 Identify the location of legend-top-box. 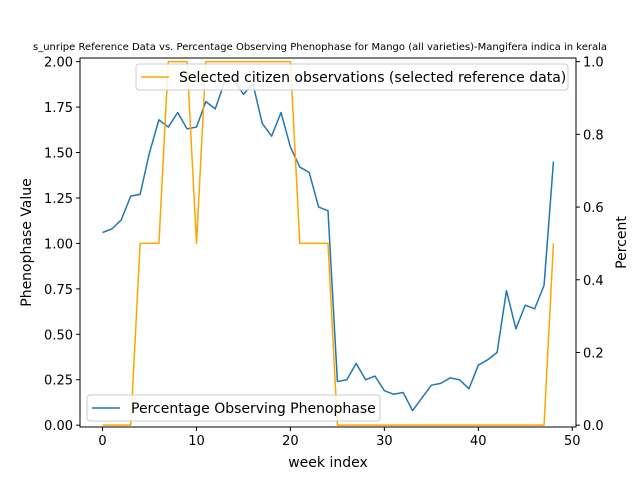
(352, 77).